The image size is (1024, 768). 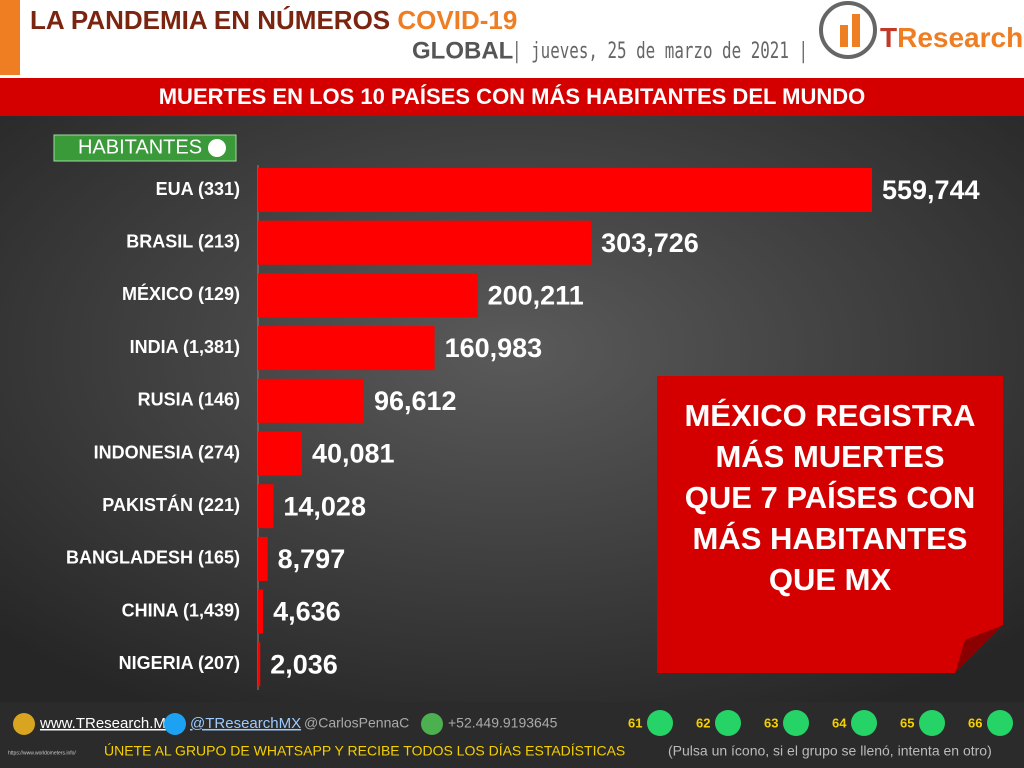 I want to click on footer-web: www.TResearch.Mx, so click(x=106, y=723).